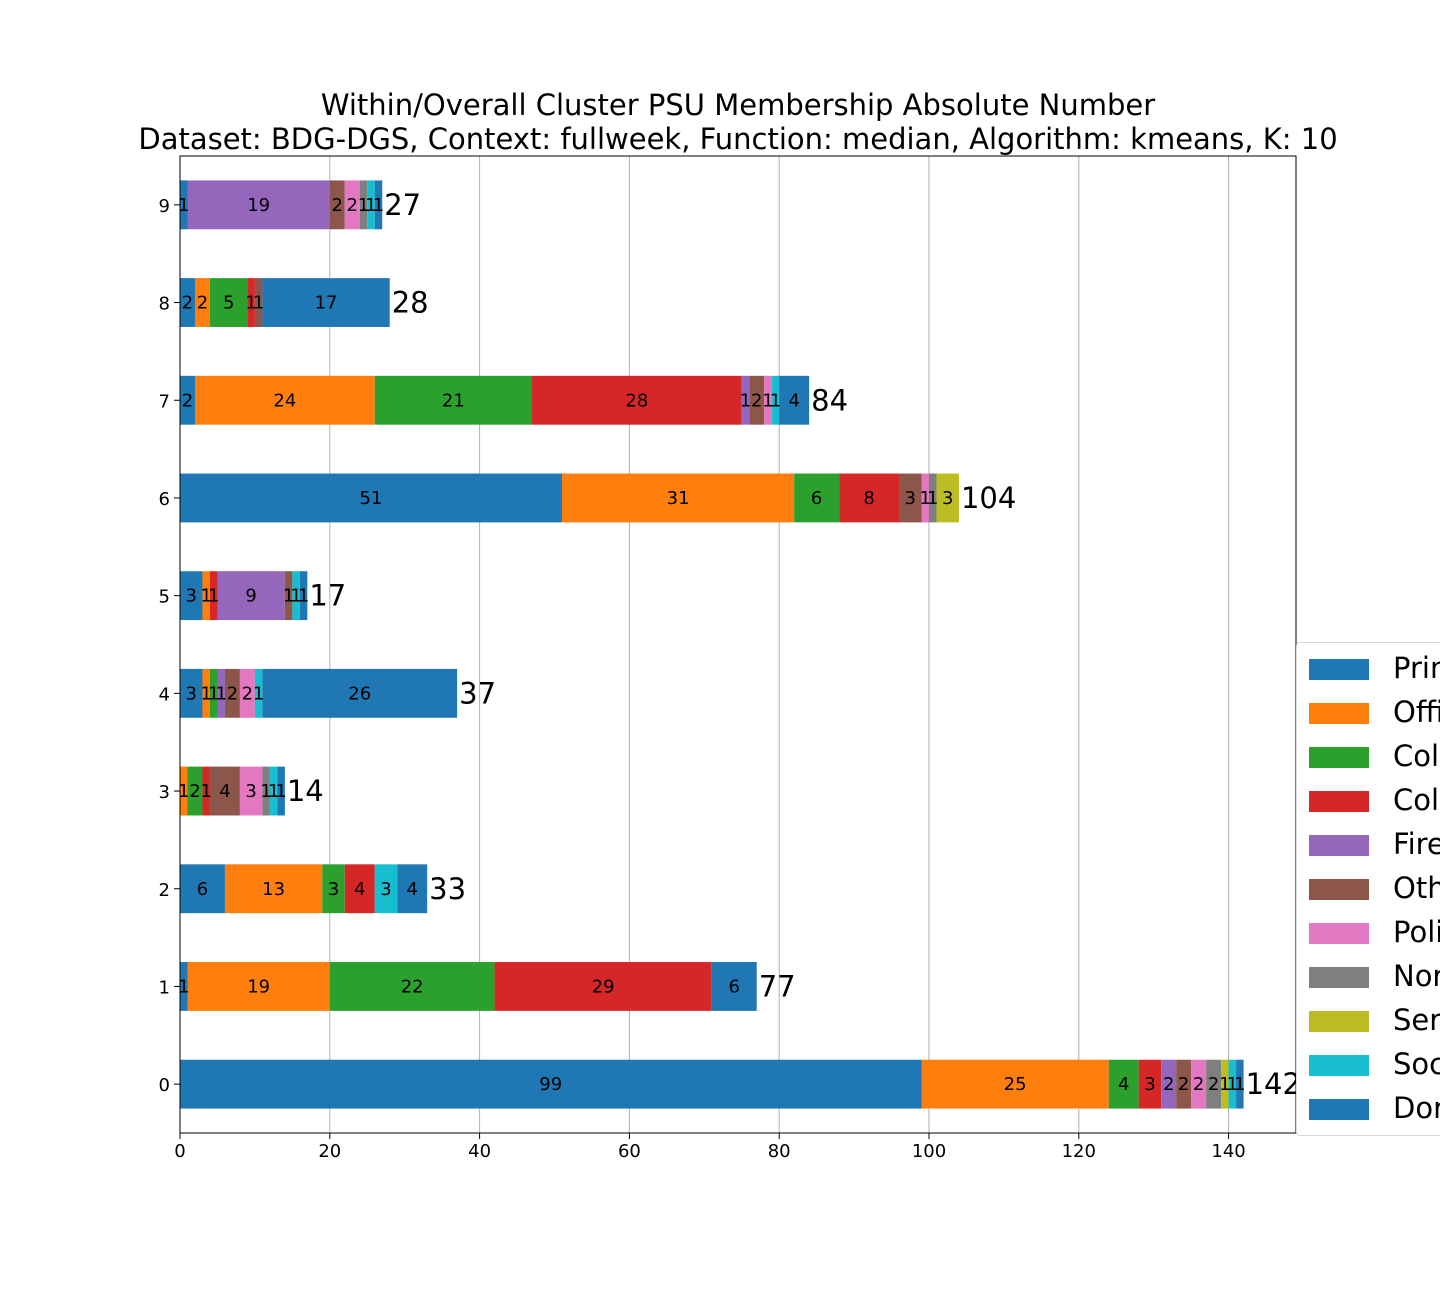  Describe the element at coordinates (411, 889) in the screenshot. I see `segment-value-label: 4` at that location.